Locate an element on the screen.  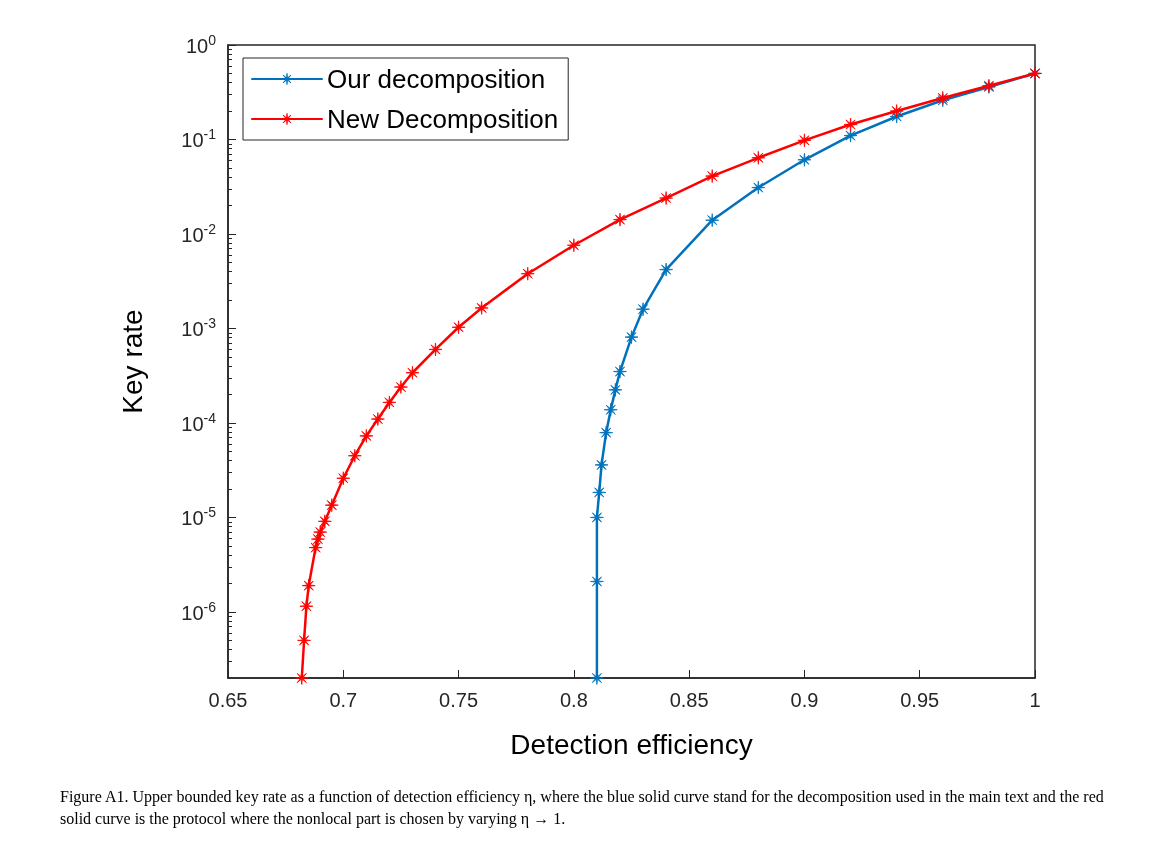
x-tick-label: 0.8 is located at coordinates (573, 700).